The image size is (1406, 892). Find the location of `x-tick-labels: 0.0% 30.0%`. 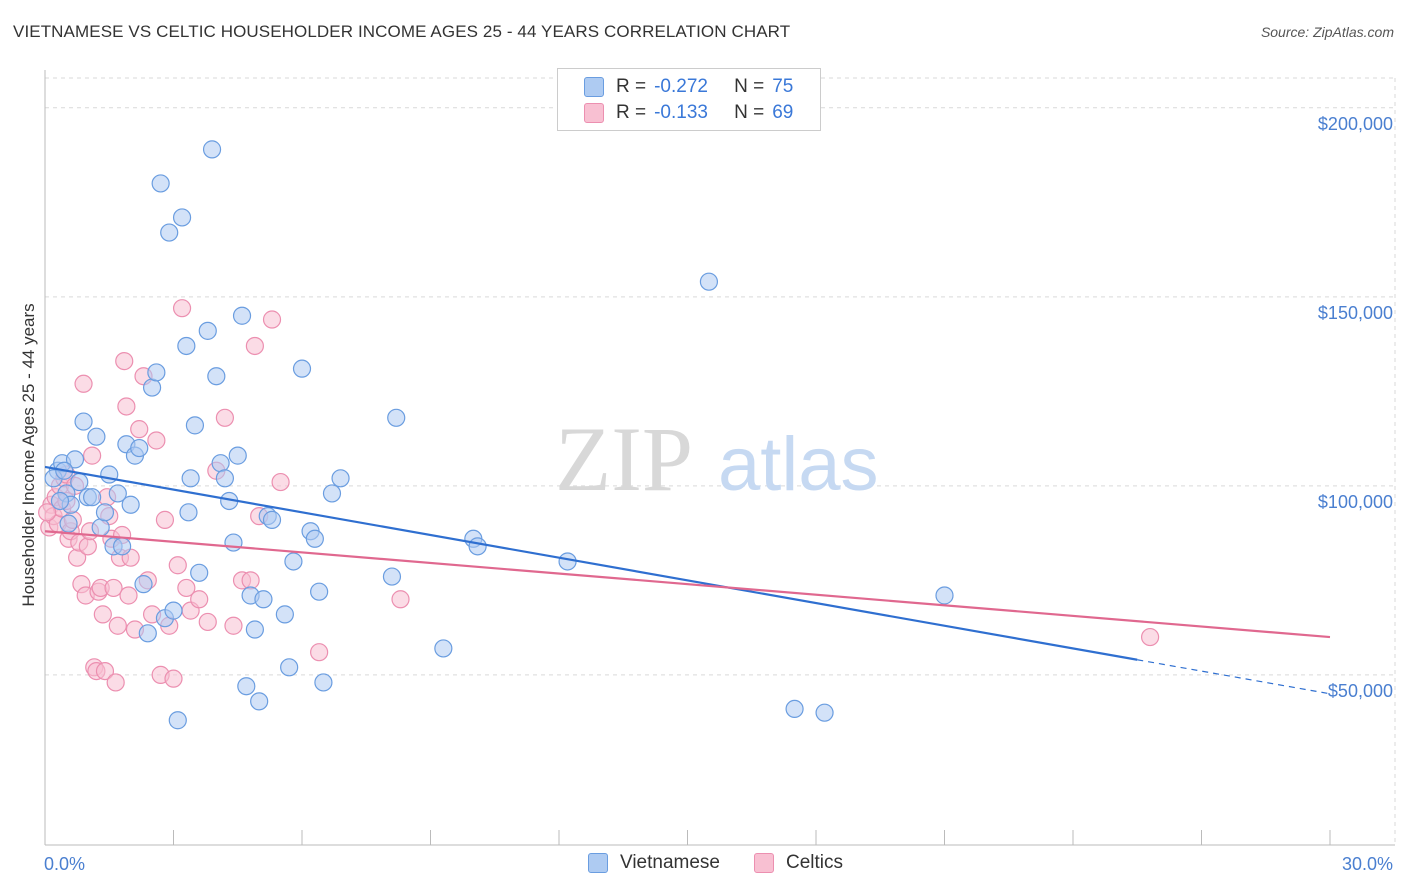

x-tick-labels: 0.0% 30.0% is located at coordinates (718, 864).